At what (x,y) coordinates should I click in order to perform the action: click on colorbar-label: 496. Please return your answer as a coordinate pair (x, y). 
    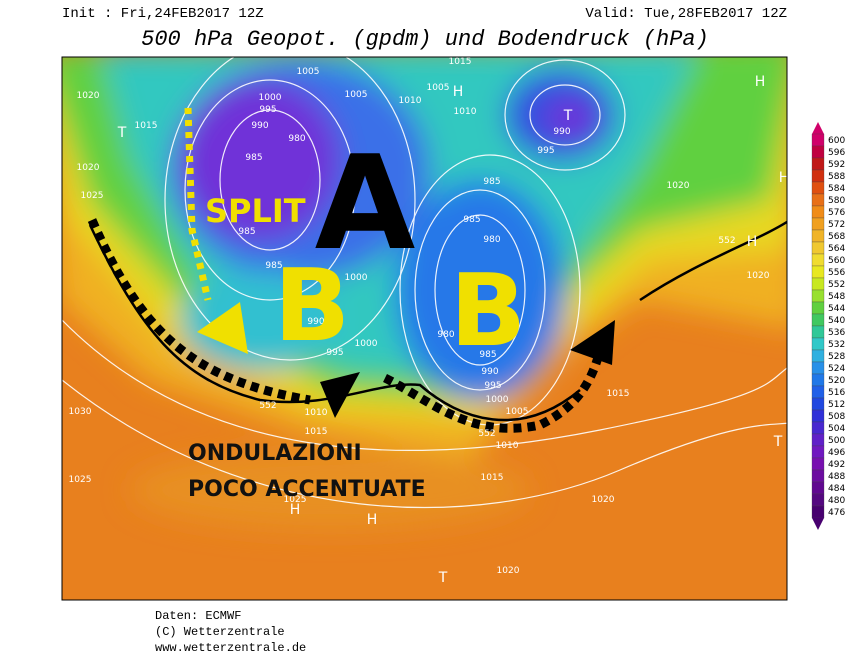
    Looking at the image, I should click on (836, 453).